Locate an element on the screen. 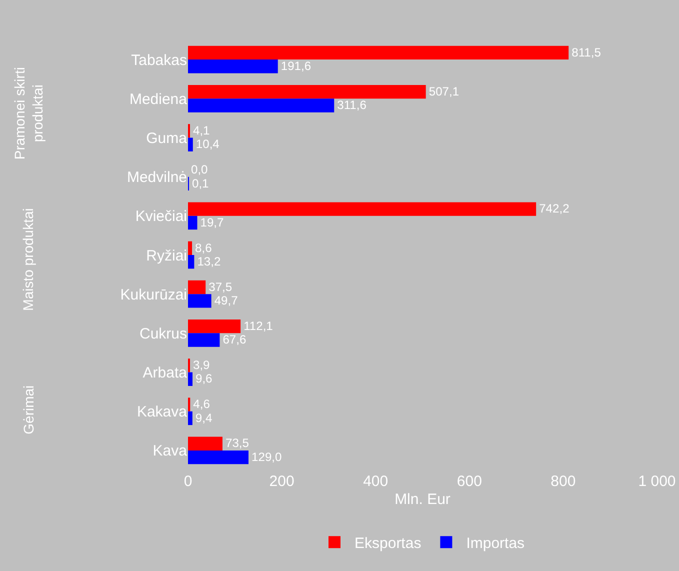 The image size is (679, 571). data-label: 73,5 is located at coordinates (237, 443).